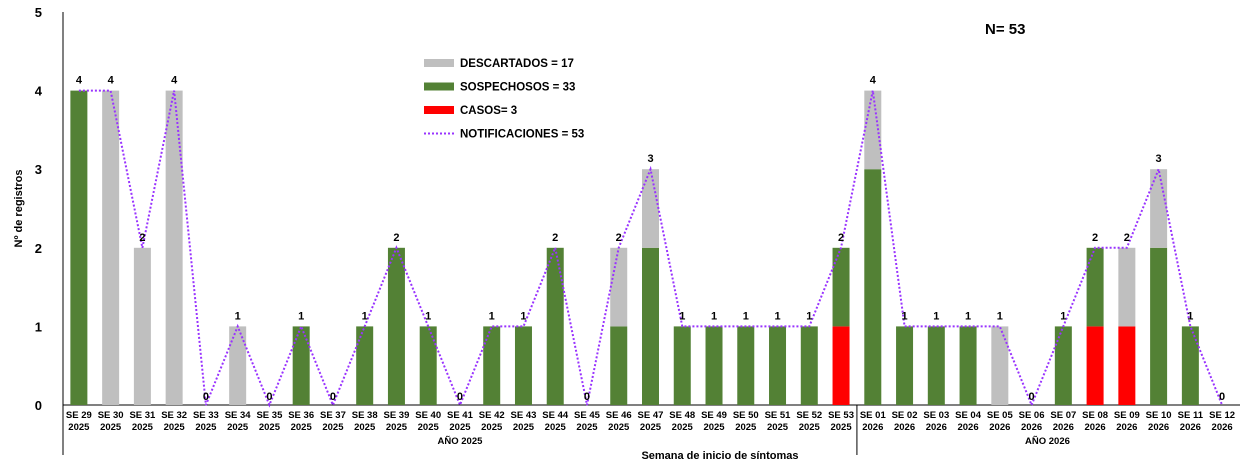  What do you see at coordinates (439, 86) in the screenshot?
I see `legend-swatch-sospechosos` at bounding box center [439, 86].